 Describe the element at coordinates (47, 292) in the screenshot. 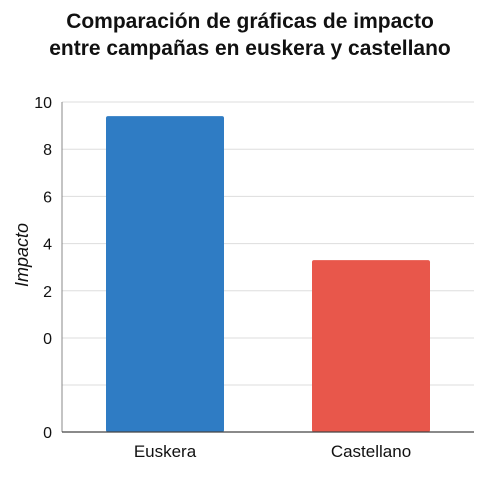

I see `y-tick-label: 2` at that location.